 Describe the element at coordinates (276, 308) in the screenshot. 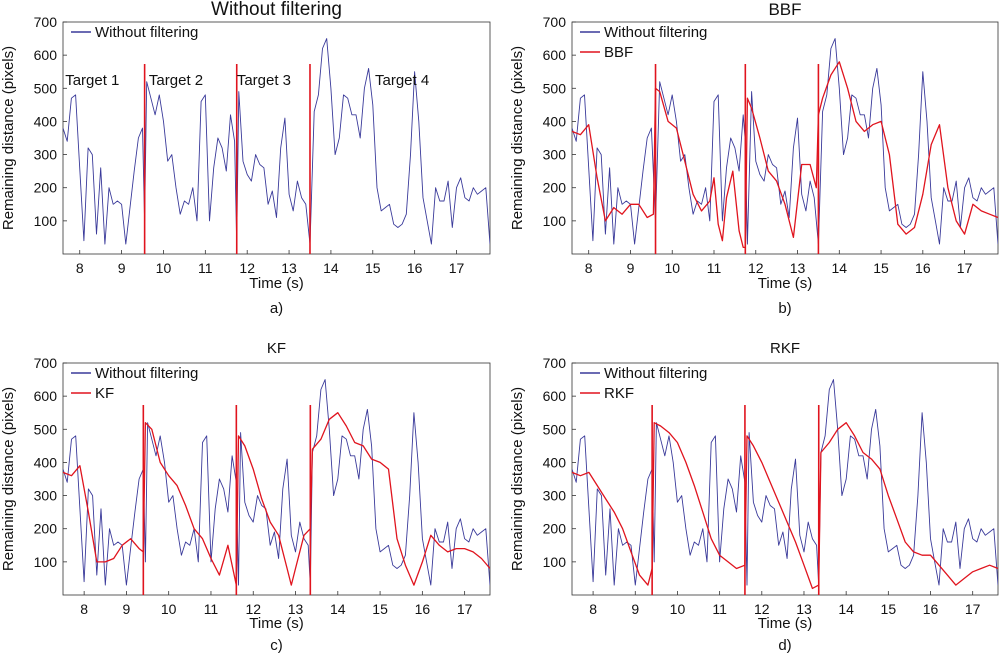

I see `panel-caption: a)` at that location.